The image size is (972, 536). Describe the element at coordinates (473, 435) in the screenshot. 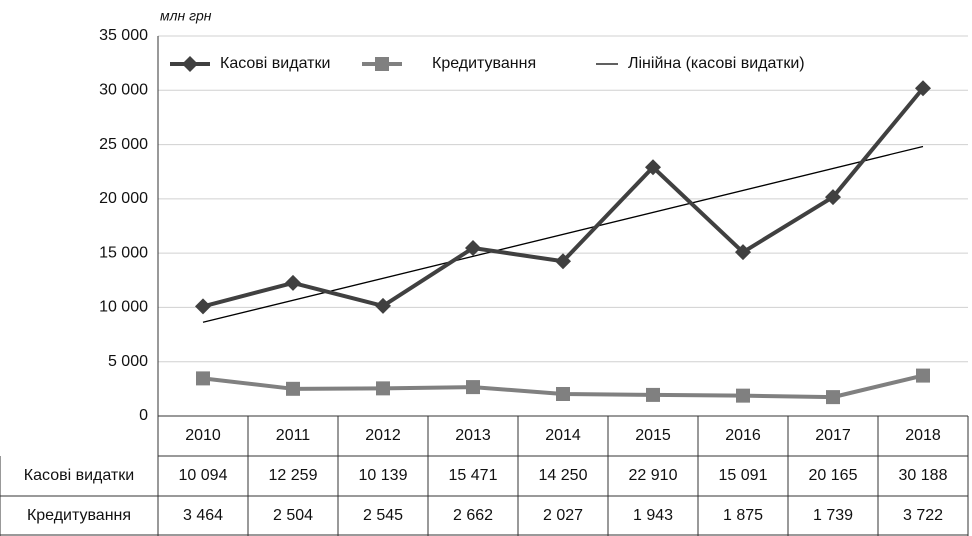

I see `x-tick-label: 2013` at that location.